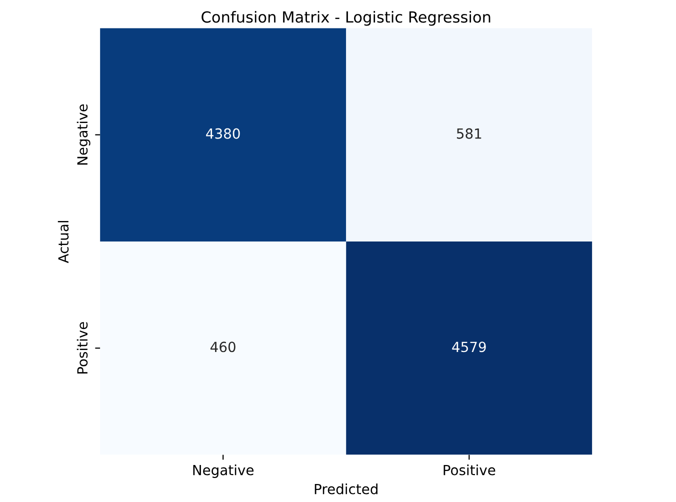  I want to click on data-label: 460, so click(223, 347).